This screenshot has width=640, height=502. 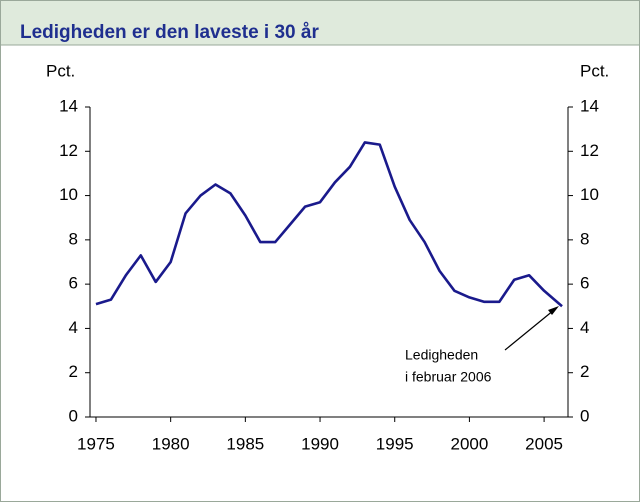 I want to click on y2-tick-label: 4, so click(x=584, y=327).